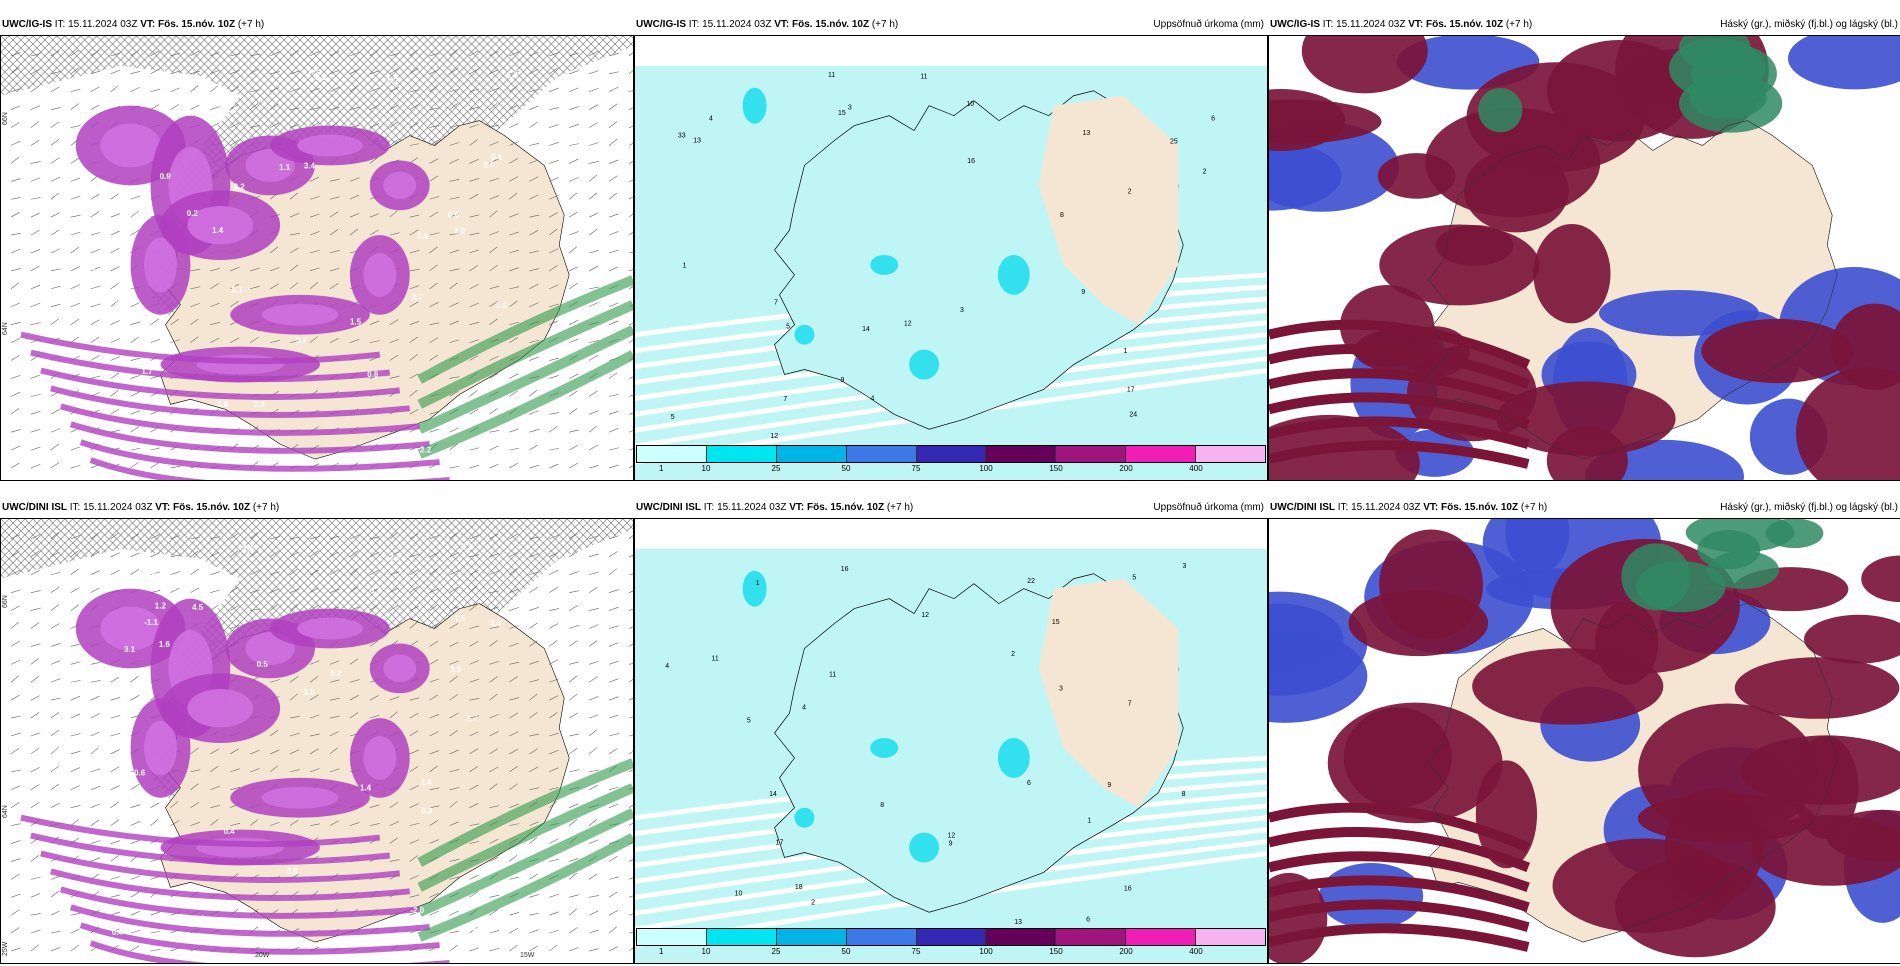 The width and height of the screenshot is (1900, 966). What do you see at coordinates (813, 902) in the screenshot?
I see `precip-value: 2` at bounding box center [813, 902].